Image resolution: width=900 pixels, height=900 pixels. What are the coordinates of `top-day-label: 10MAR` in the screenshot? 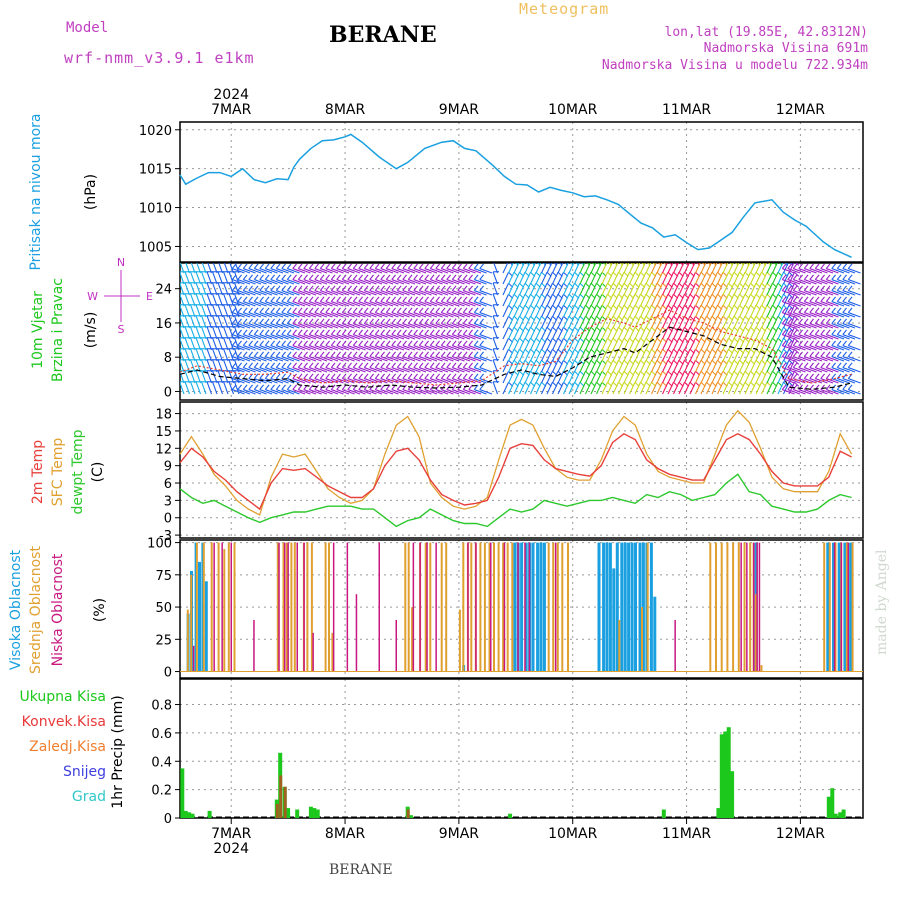 It's located at (572, 110).